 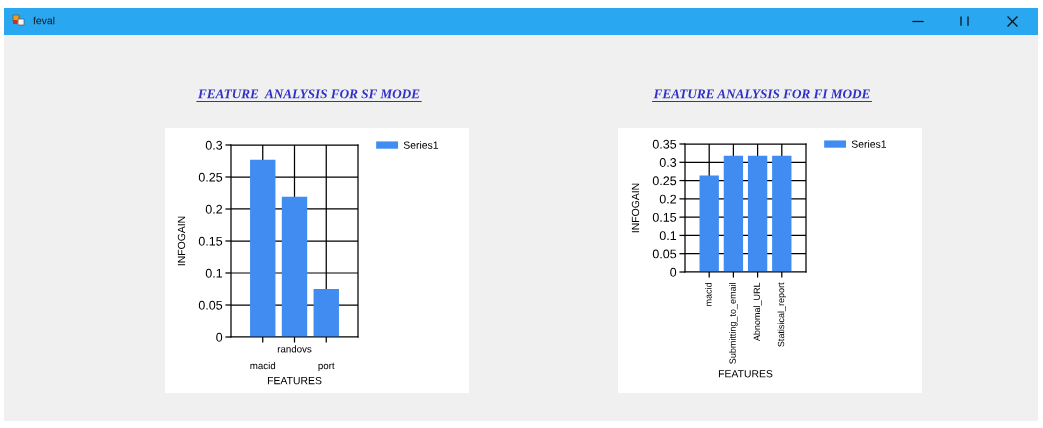 What do you see at coordinates (44, 20) in the screenshot?
I see `text: feval` at bounding box center [44, 20].